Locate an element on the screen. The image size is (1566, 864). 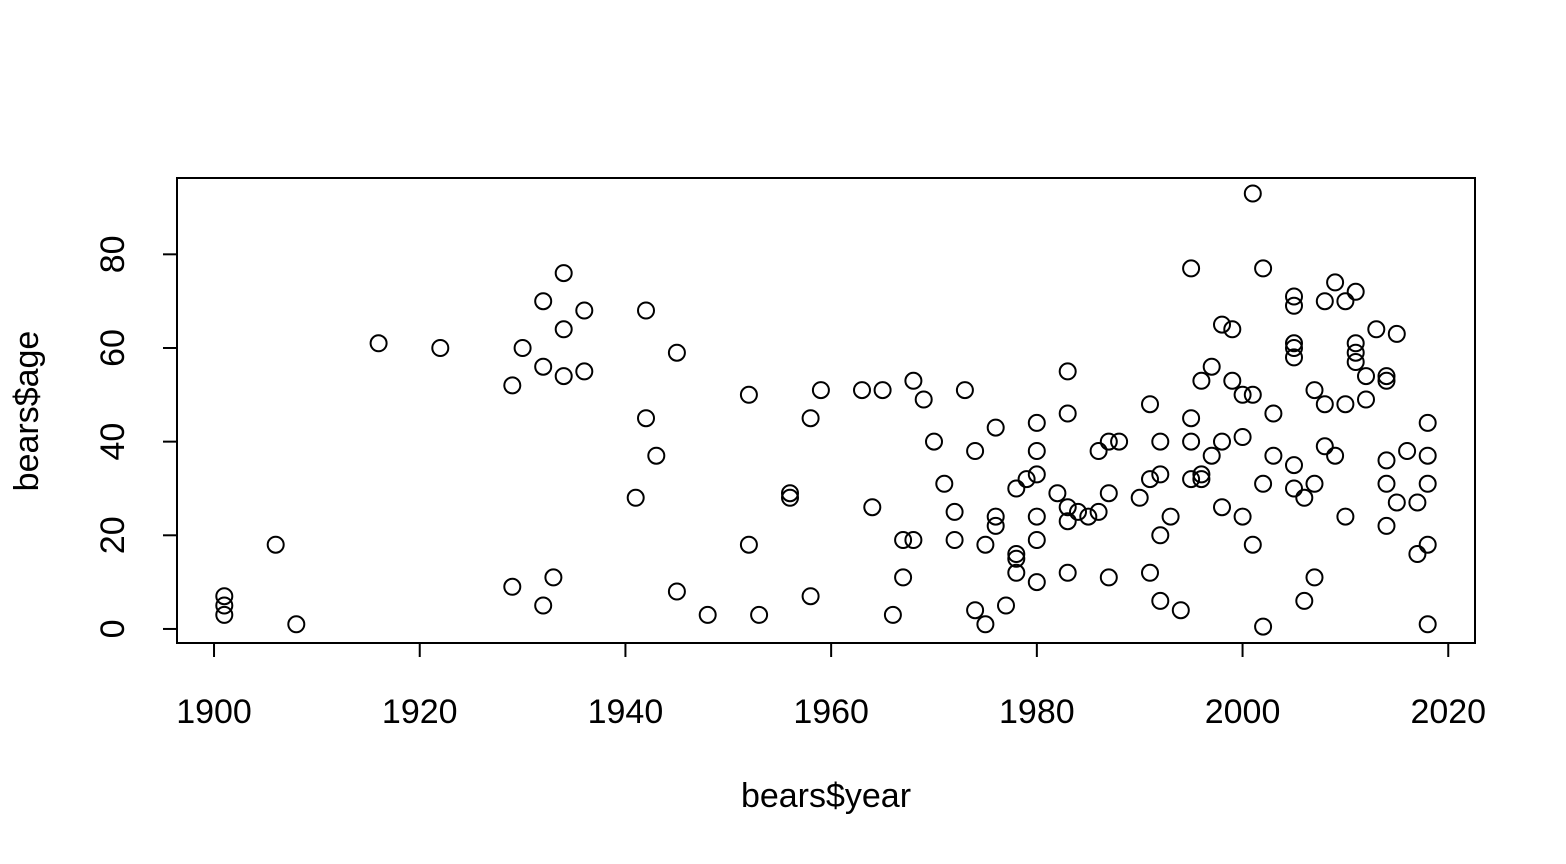
x-tick-label: 1960 is located at coordinates (831, 712).